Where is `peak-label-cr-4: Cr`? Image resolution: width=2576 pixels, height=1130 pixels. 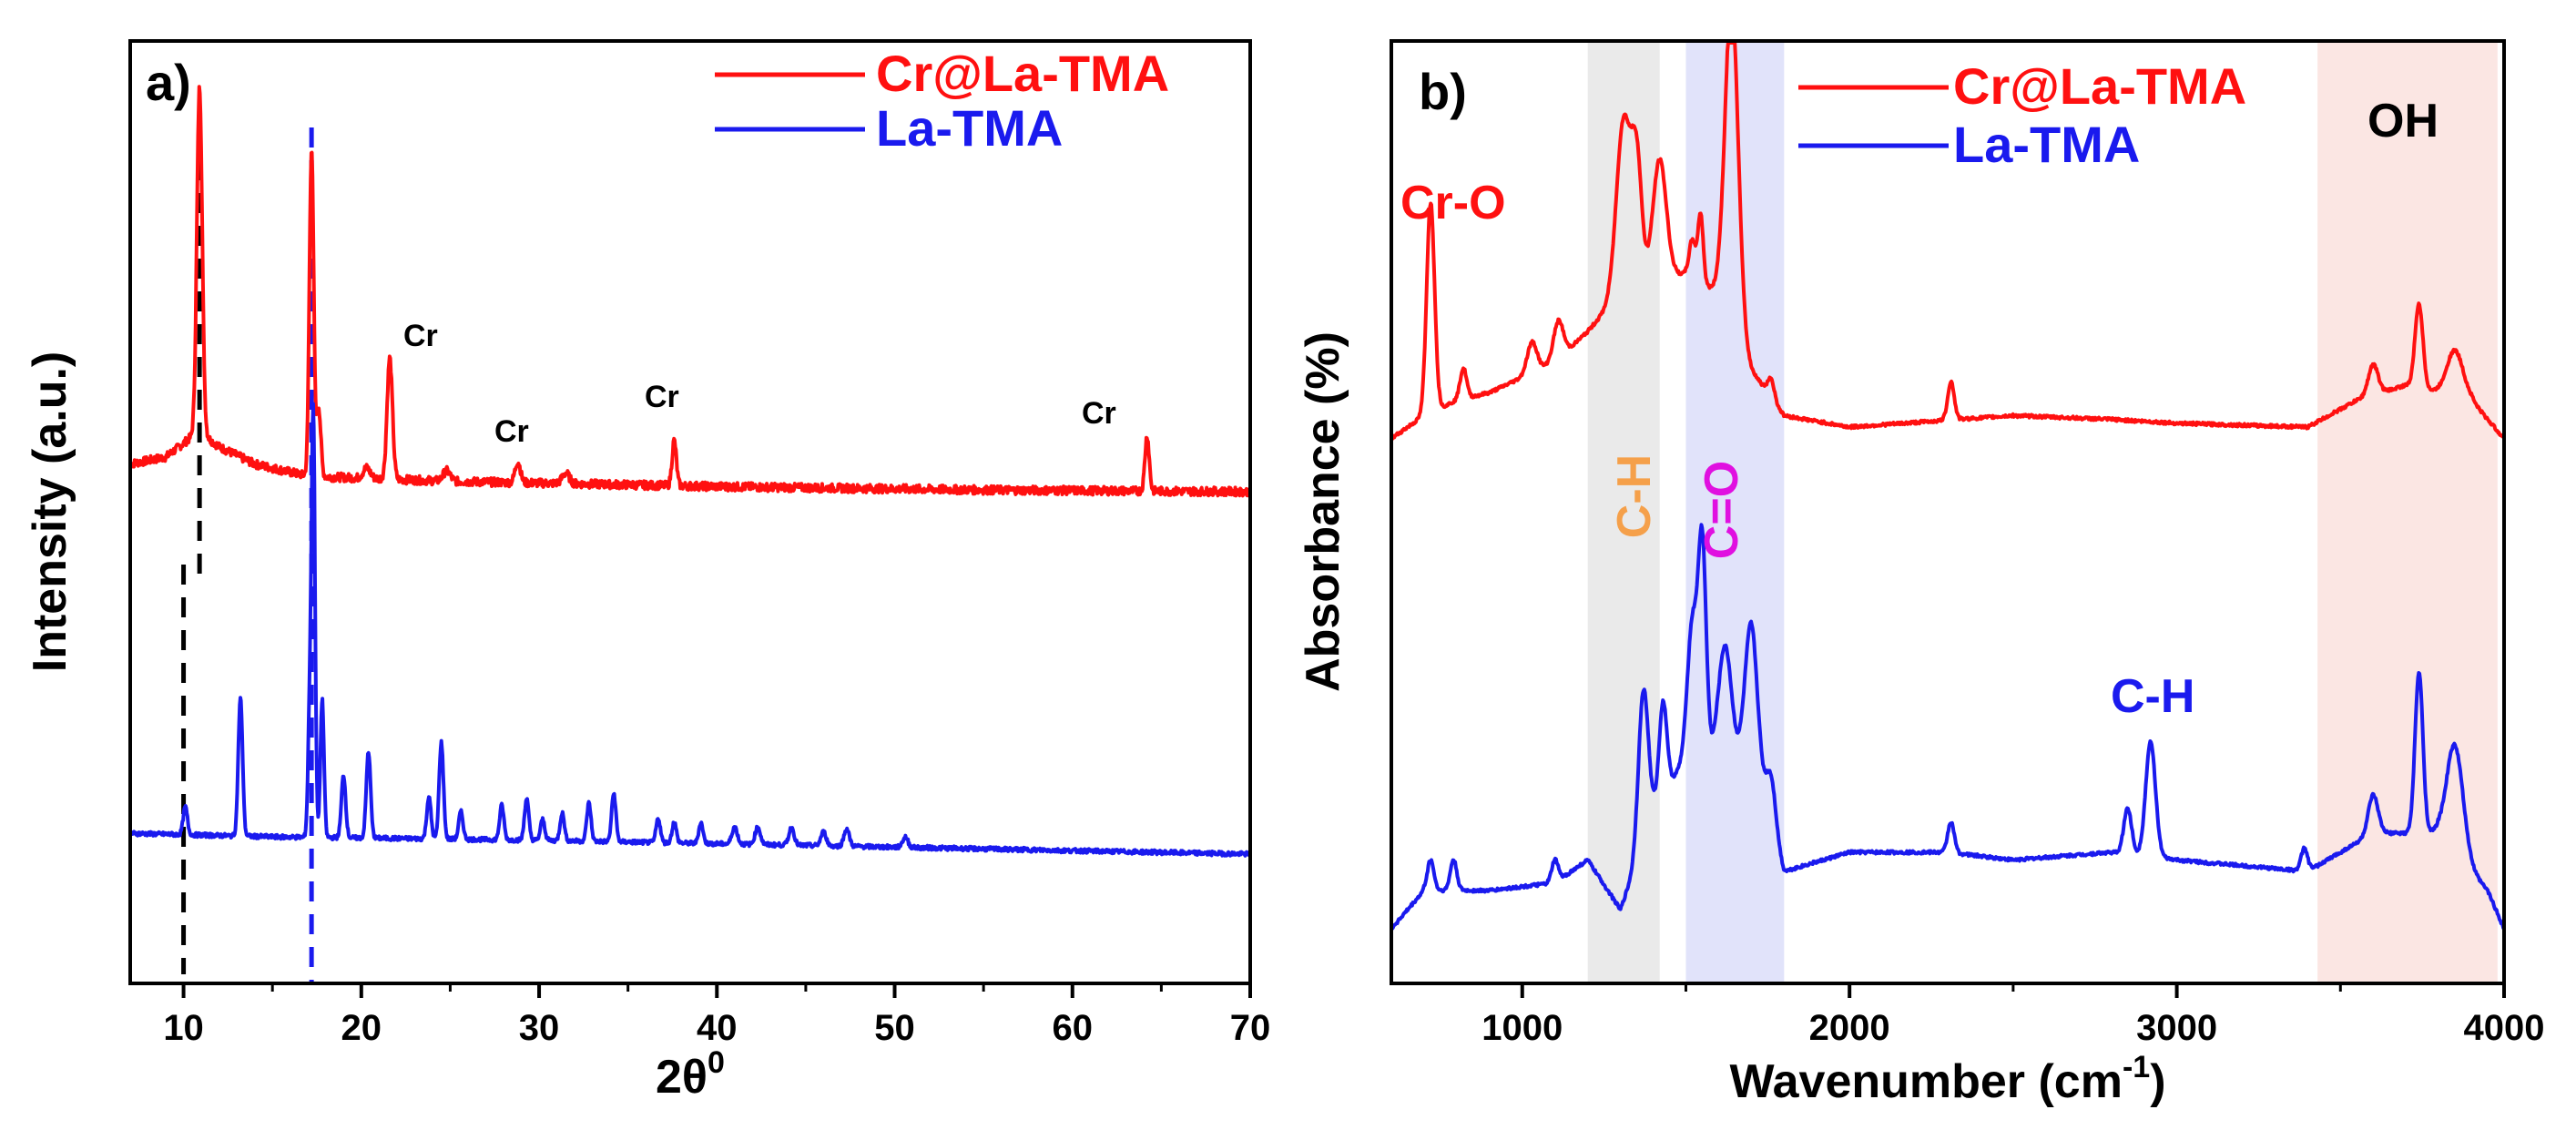 peak-label-cr-4: Cr is located at coordinates (1099, 413).